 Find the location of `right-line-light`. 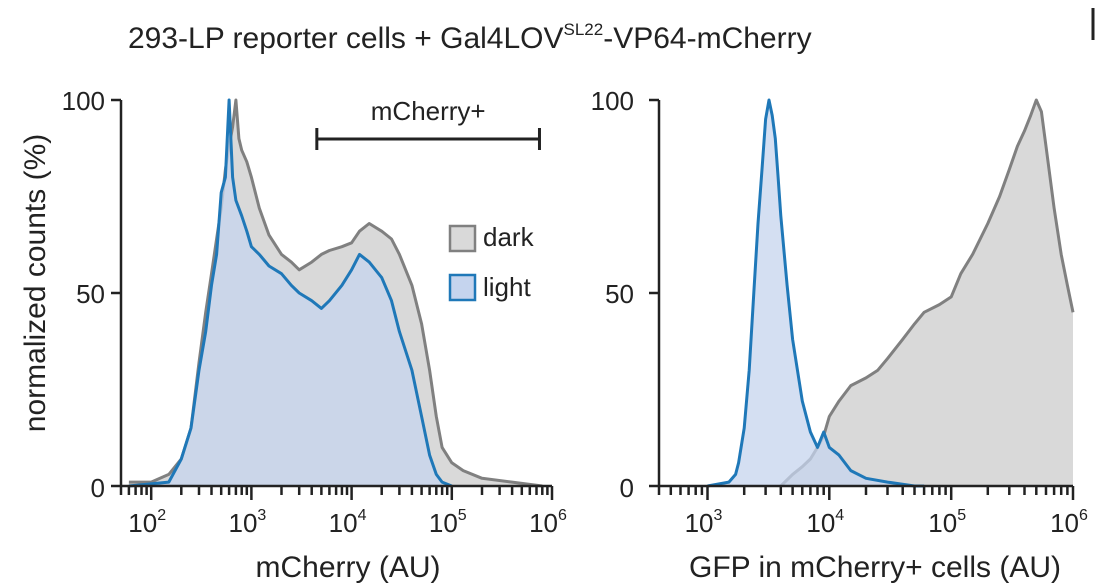

right-line-light is located at coordinates (816, 293).